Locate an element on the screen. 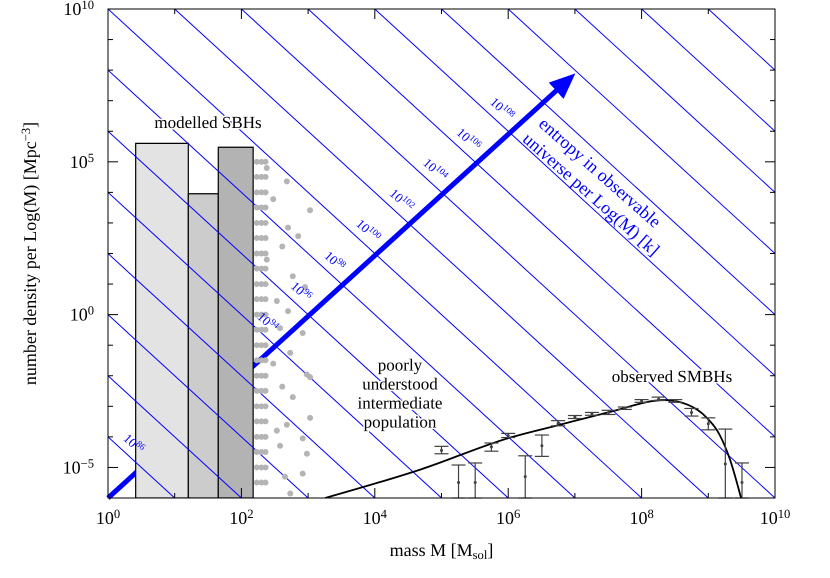 The height and width of the screenshot is (578, 830). y-tick-label: 10$^{−5}$ is located at coordinates (78, 467).